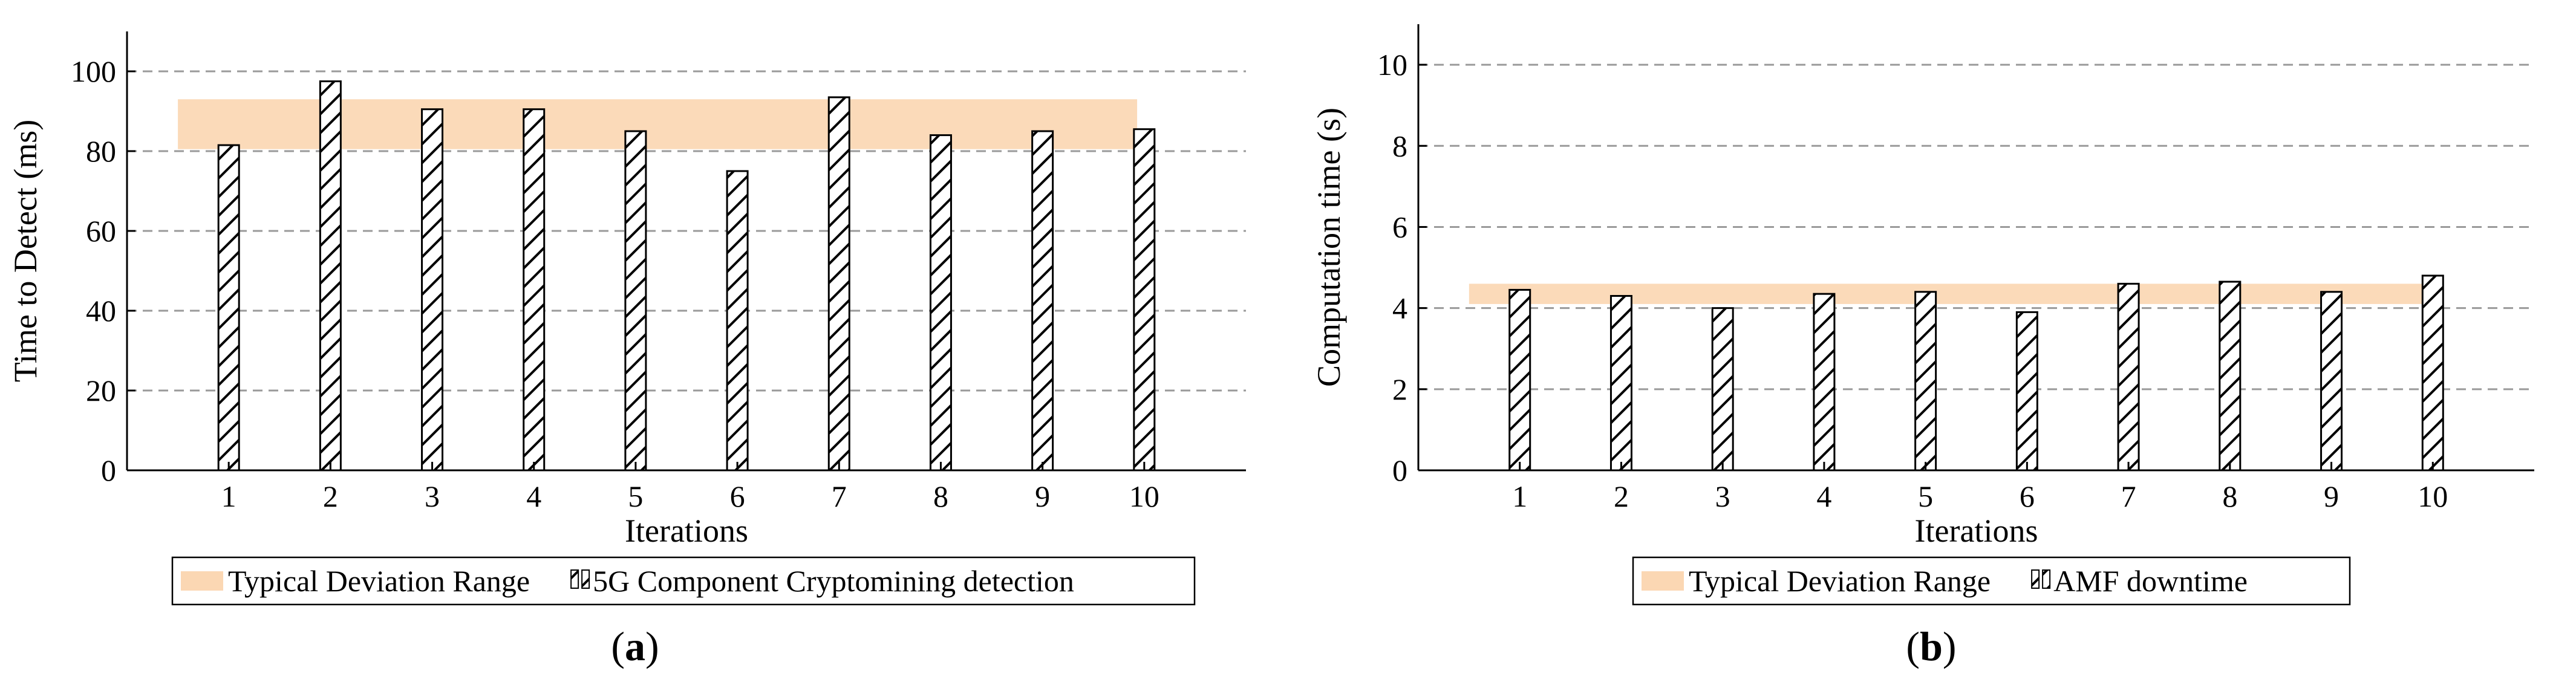  I want to click on caption-letter: b, so click(1931, 646).